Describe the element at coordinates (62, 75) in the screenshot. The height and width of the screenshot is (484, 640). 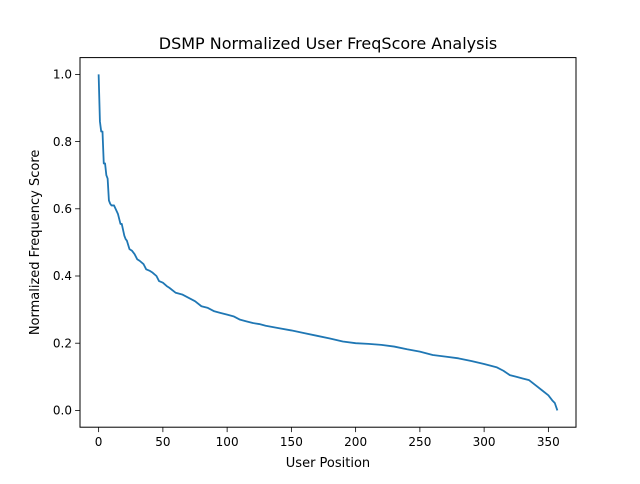
I see `y-tick-label: 1.0` at that location.